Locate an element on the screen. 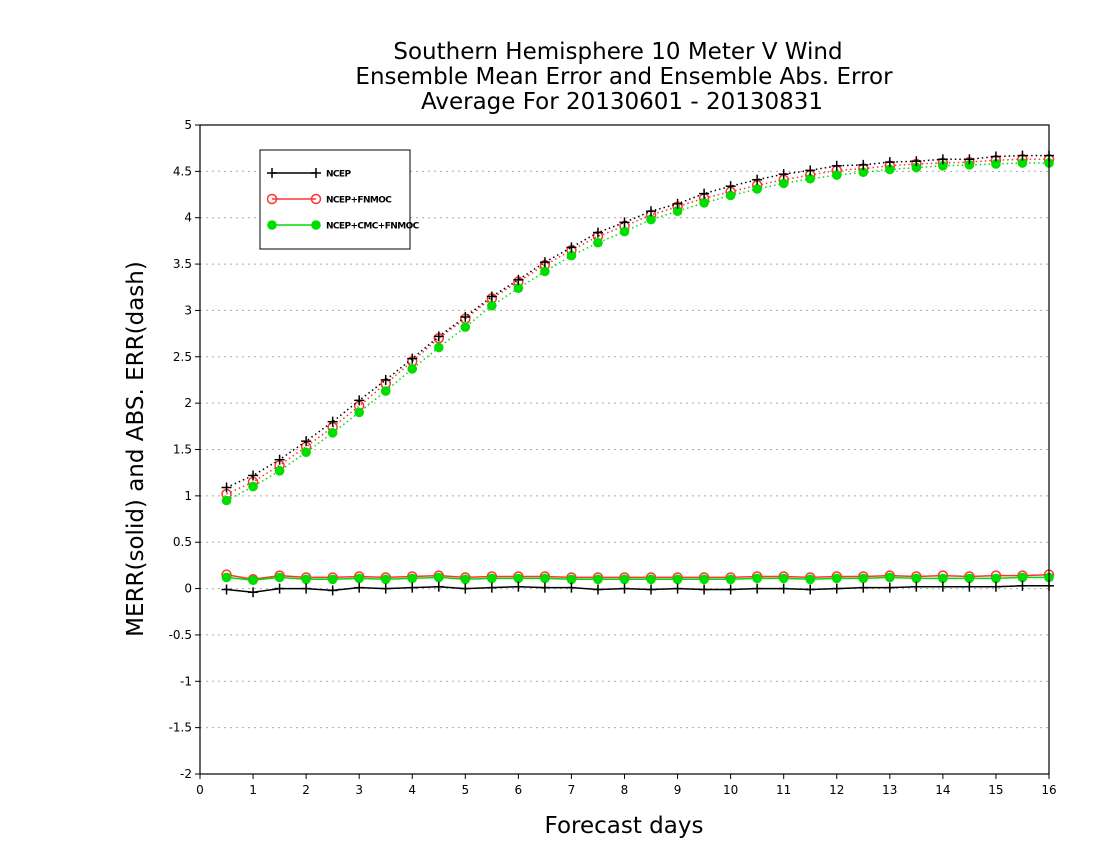  x-tick-label: 13 is located at coordinates (889, 790).